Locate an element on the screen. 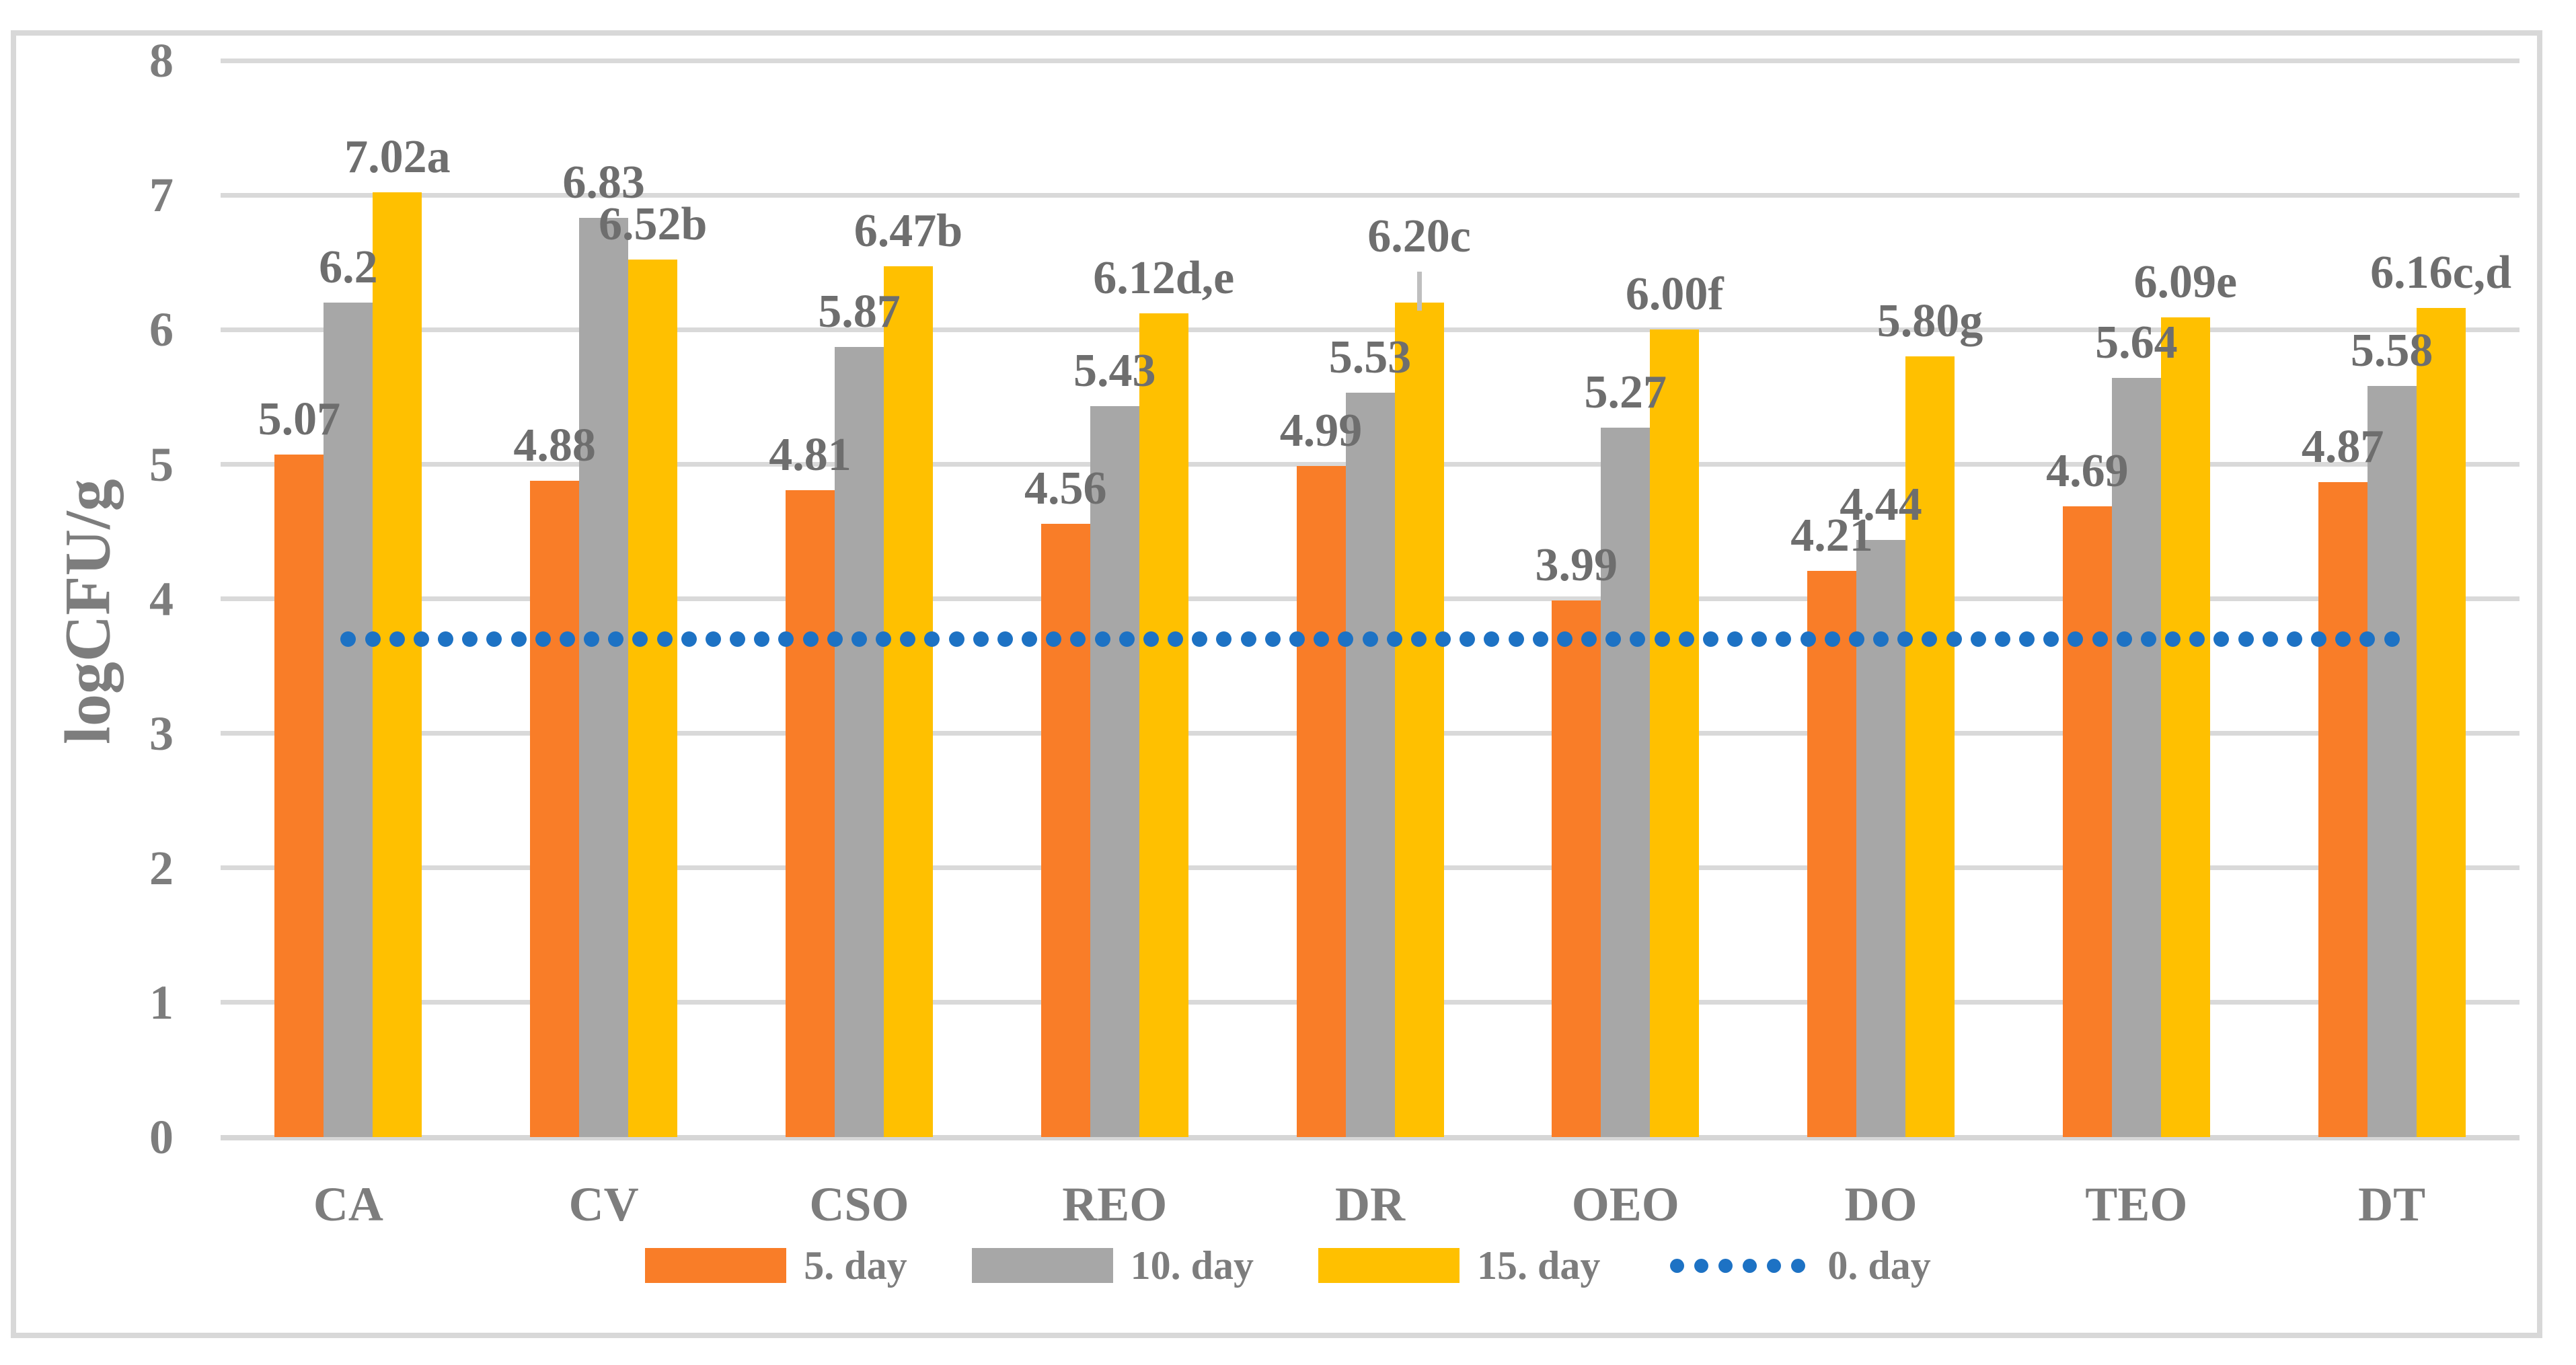 The height and width of the screenshot is (1365, 2576). x-category-label-DR: DR is located at coordinates (1370, 1204).